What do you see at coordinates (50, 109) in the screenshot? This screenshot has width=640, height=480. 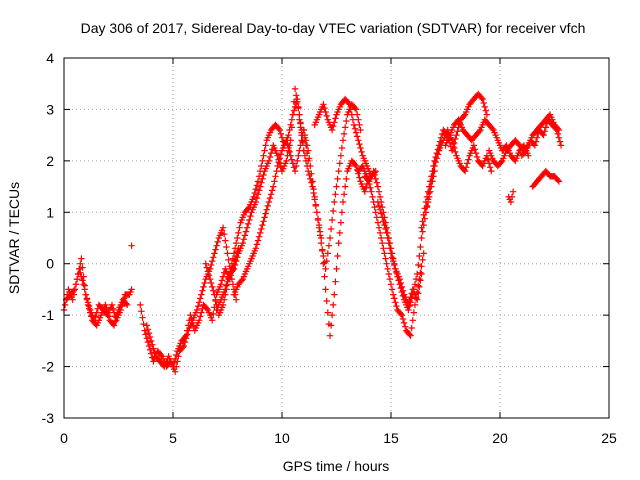 I see `y-tick-label: 3` at bounding box center [50, 109].